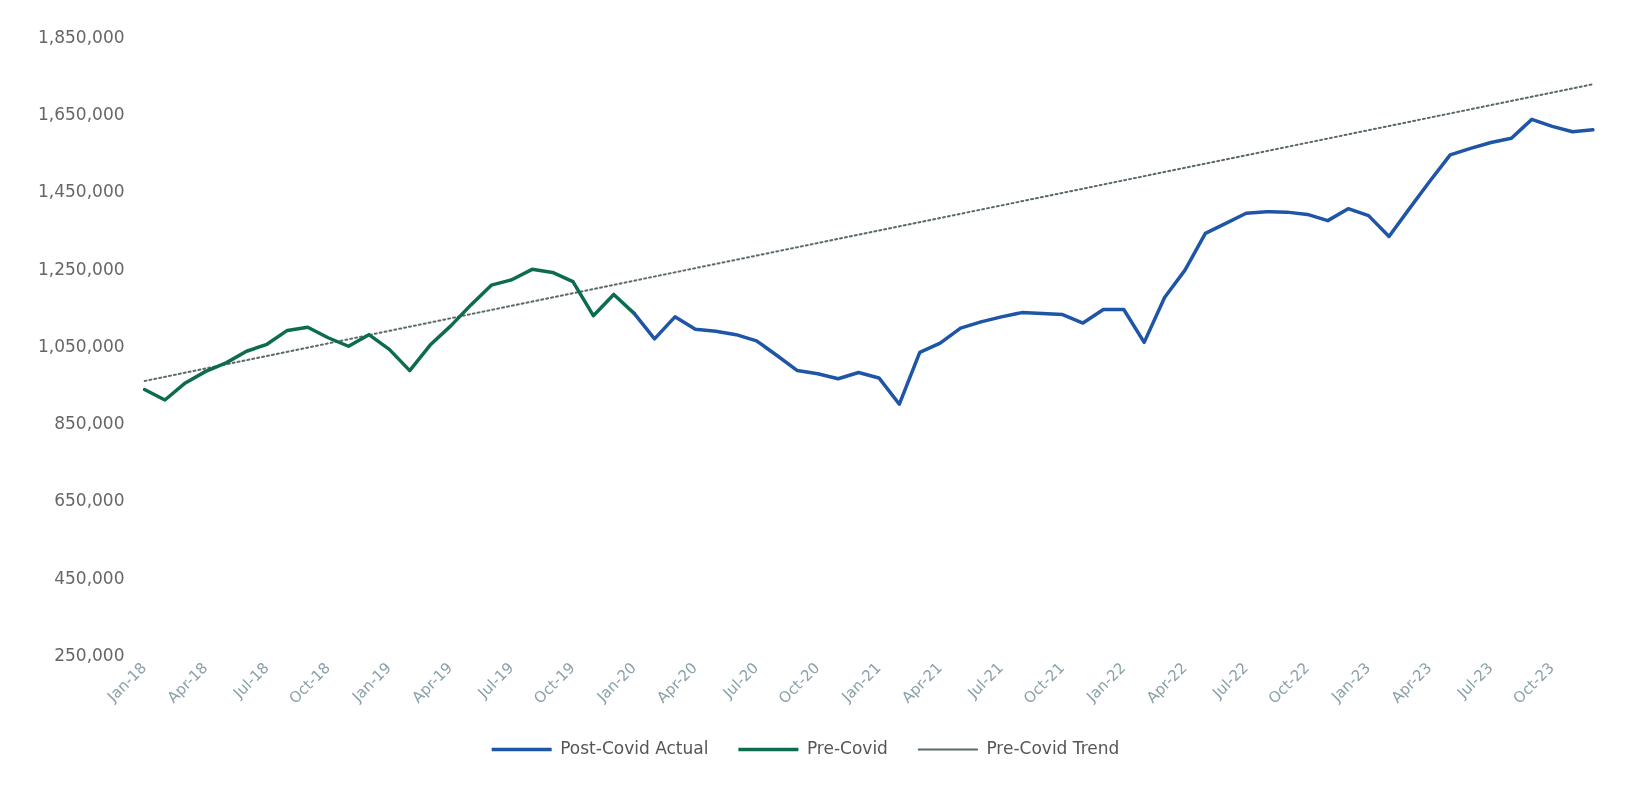 The width and height of the screenshot is (1627, 792). Describe the element at coordinates (81, 345) in the screenshot. I see `y-tick-label: 1,050,000` at that location.